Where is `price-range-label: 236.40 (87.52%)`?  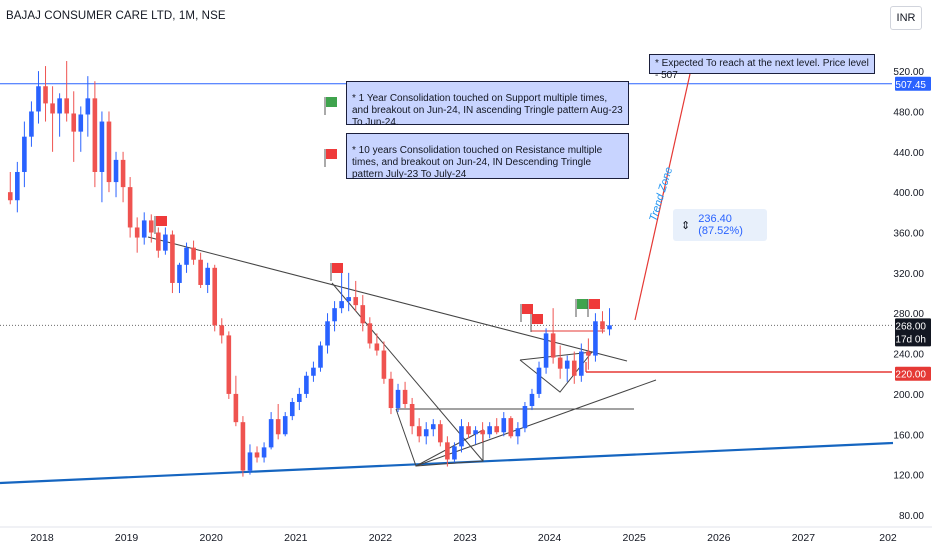 price-range-label: 236.40 (87.52%) is located at coordinates (720, 225).